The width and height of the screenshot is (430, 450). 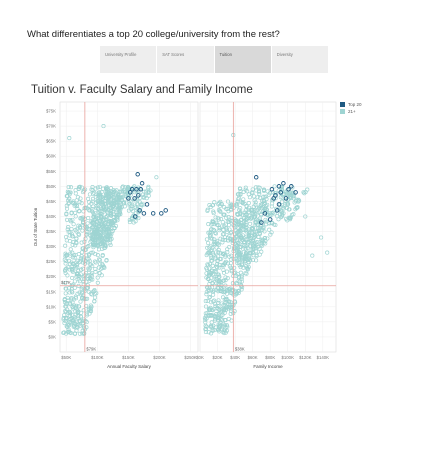 What do you see at coordinates (185, 59) in the screenshot?
I see `tab-sat-scores: SAT Scores` at bounding box center [185, 59].